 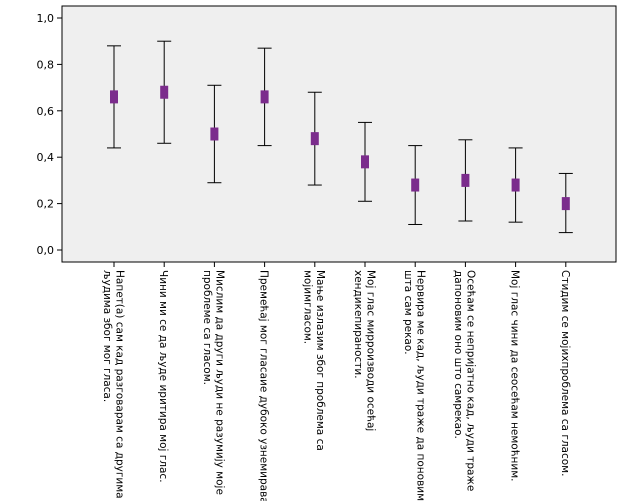 I want to click on x-category-label-line: Мој глас чини да сеосећам немоћним., so click(x=515, y=376).